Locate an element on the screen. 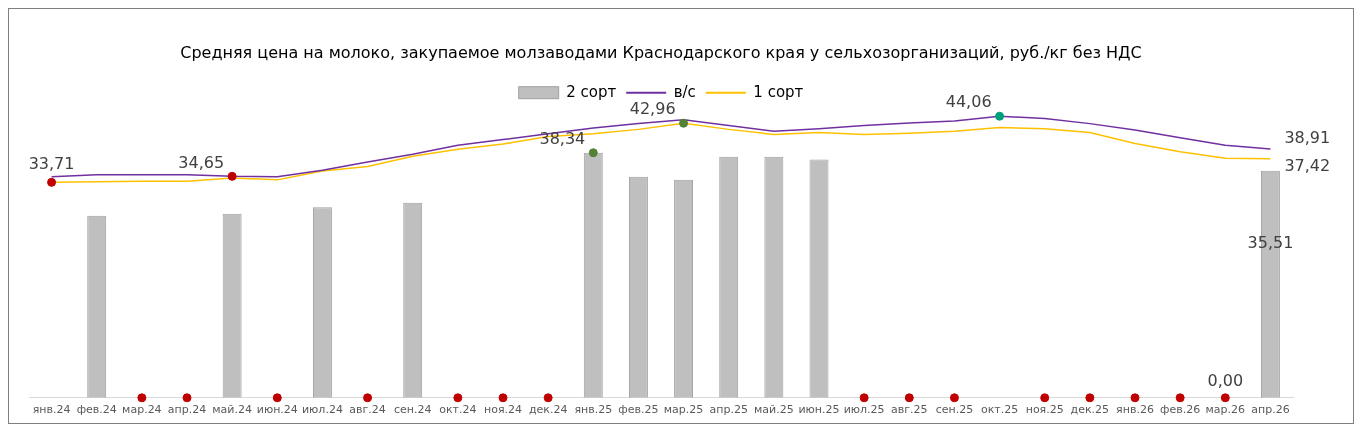  x-tick-label: мар.24 is located at coordinates (142, 410).